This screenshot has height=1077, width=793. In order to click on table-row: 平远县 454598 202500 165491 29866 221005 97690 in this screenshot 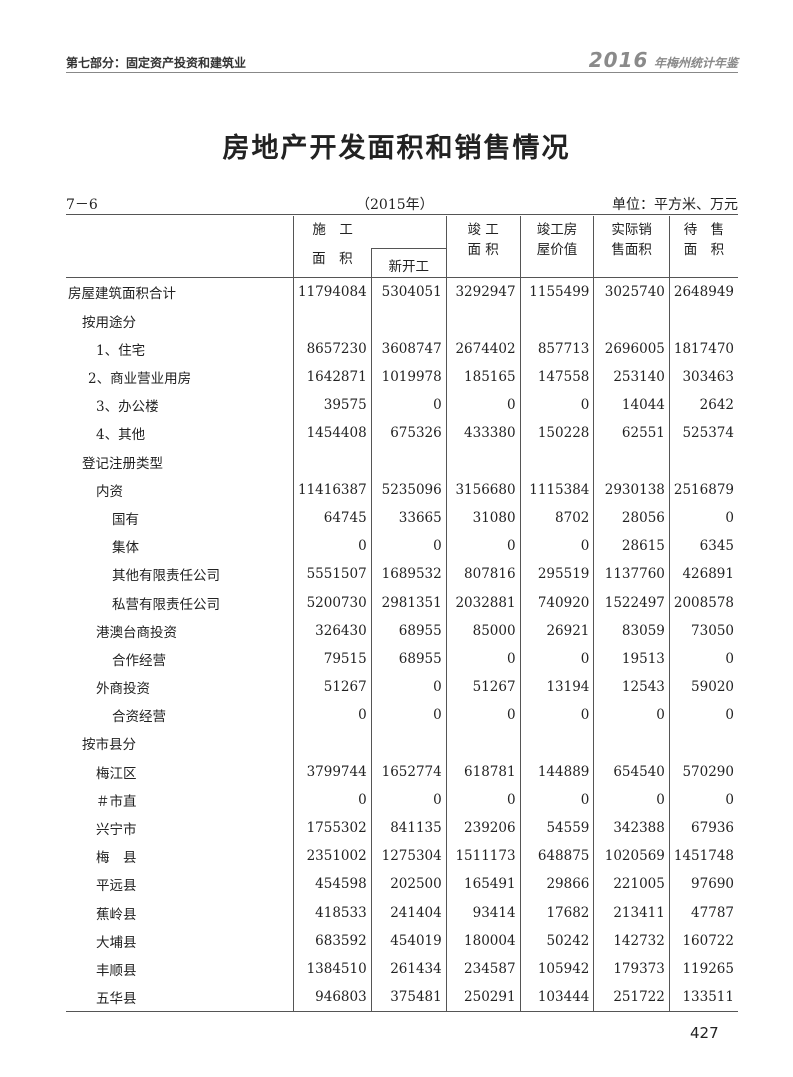, I will do `click(402, 884)`.